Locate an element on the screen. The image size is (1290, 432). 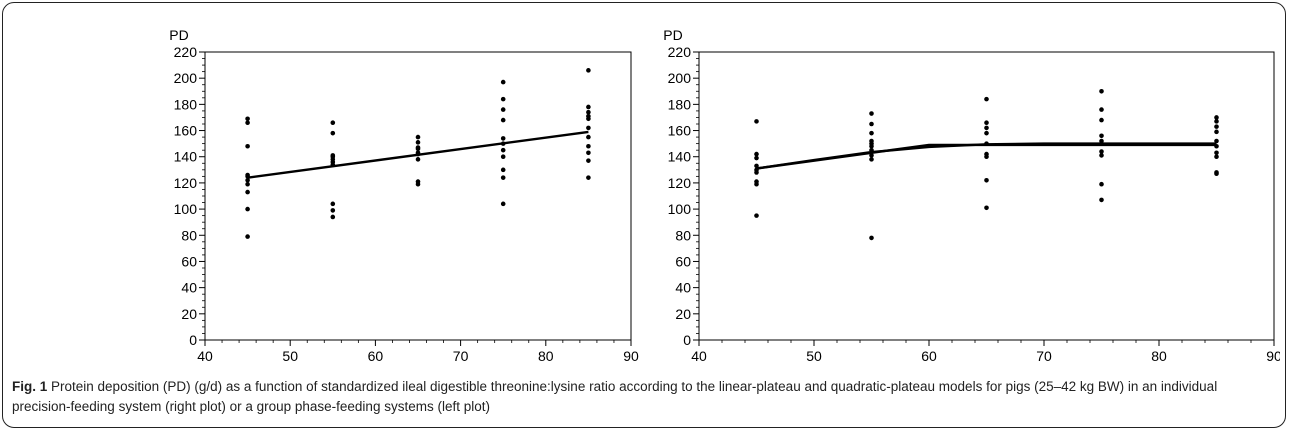
x-tick-label: 60 is located at coordinates (376, 356).